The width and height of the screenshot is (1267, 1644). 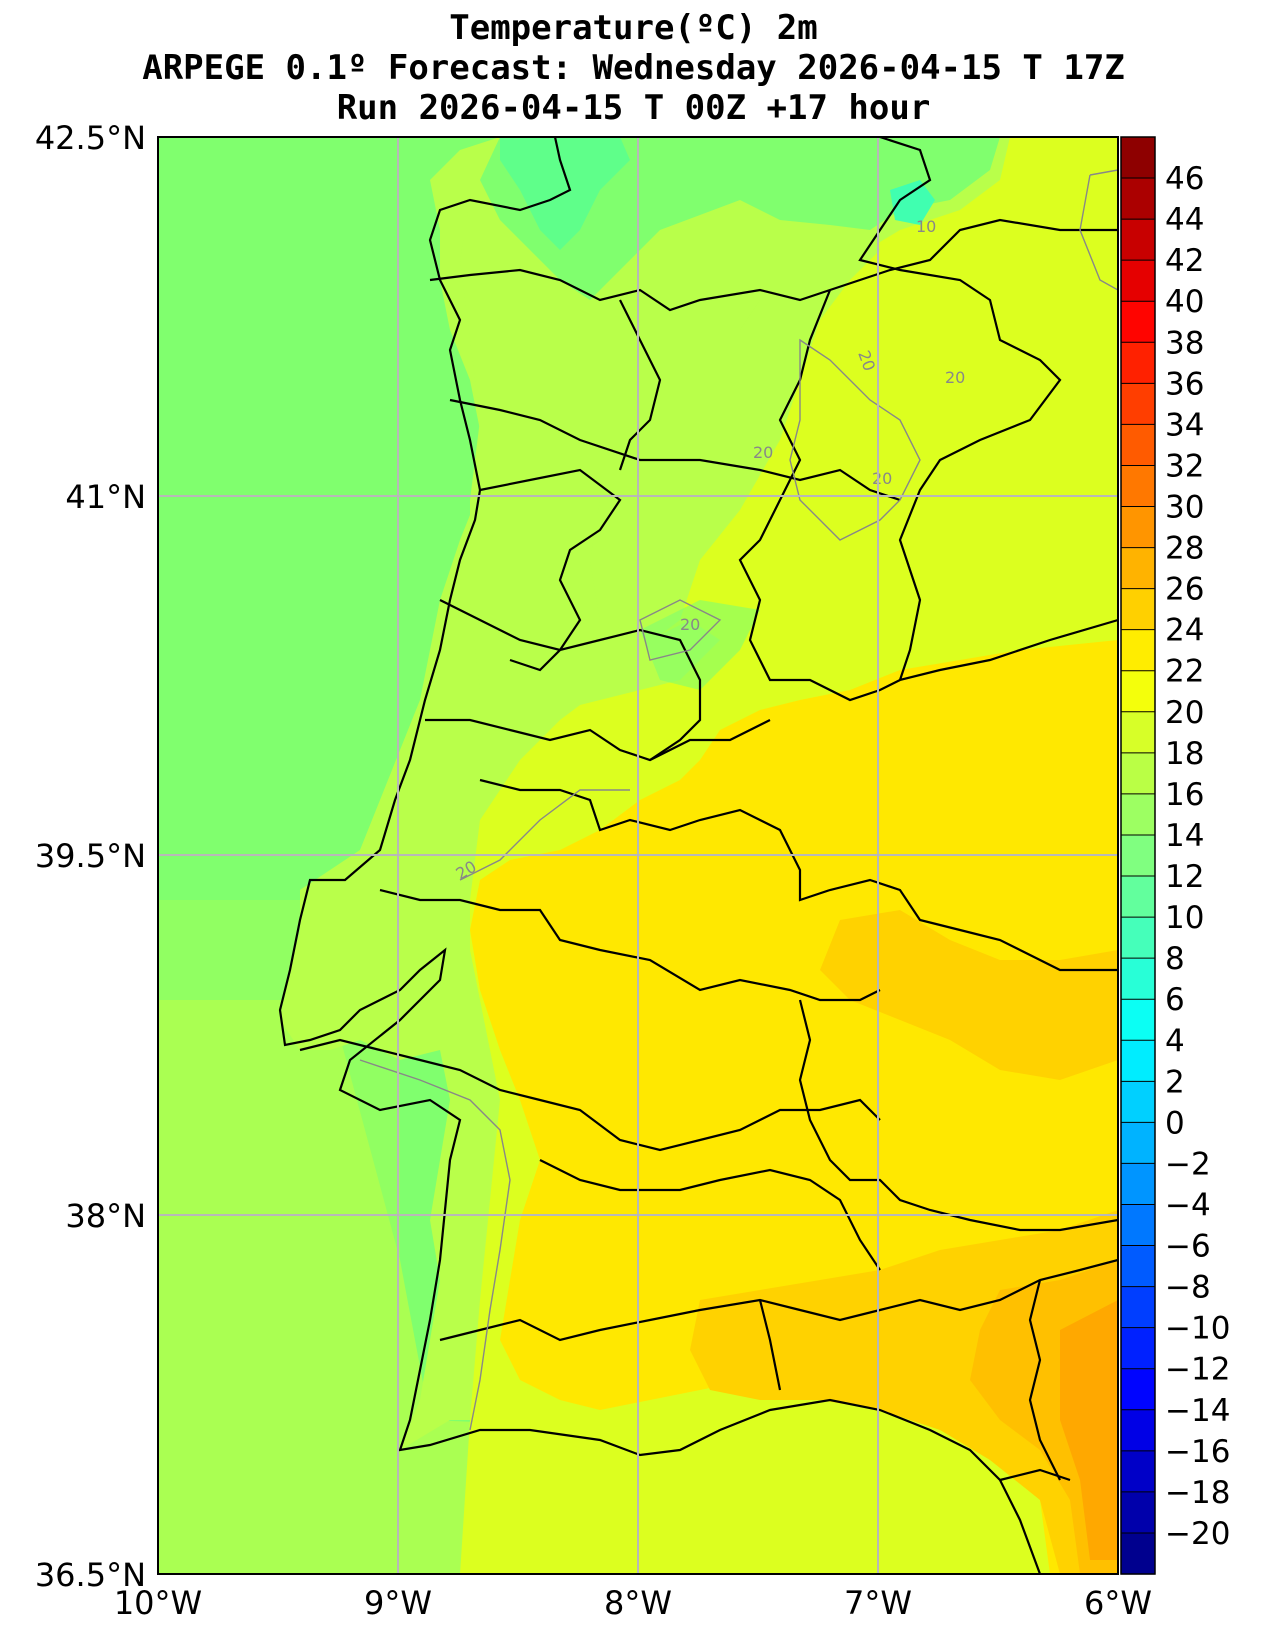 I want to click on land-cool-valley, so click(x=700, y=645).